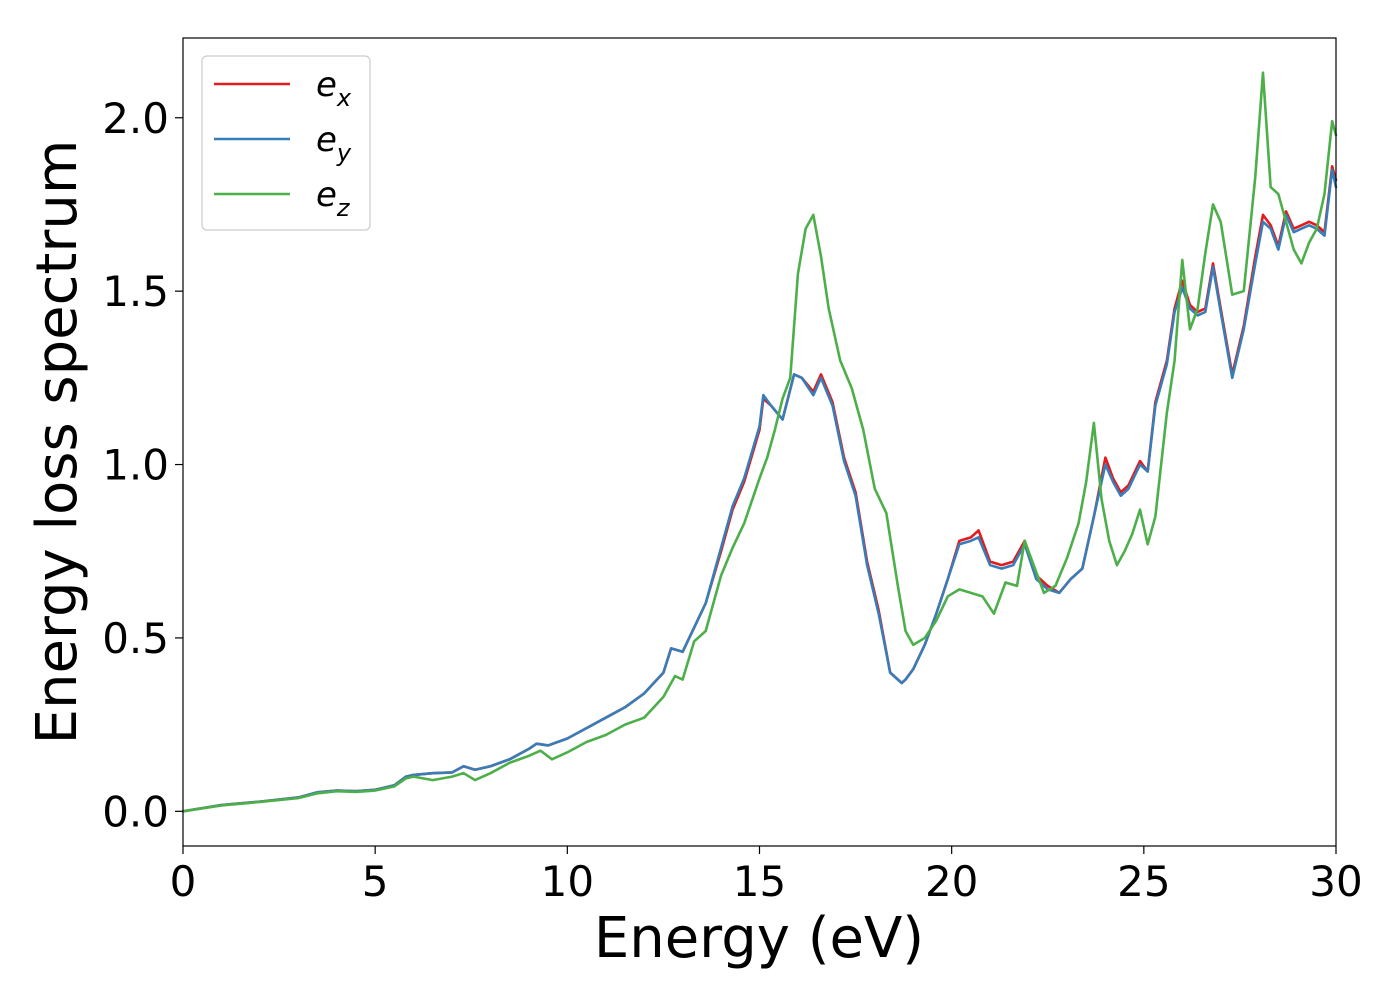 Image resolution: width=1400 pixels, height=1000 pixels. Describe the element at coordinates (344, 153) in the screenshot. I see `legend-label-subscript: y` at that location.